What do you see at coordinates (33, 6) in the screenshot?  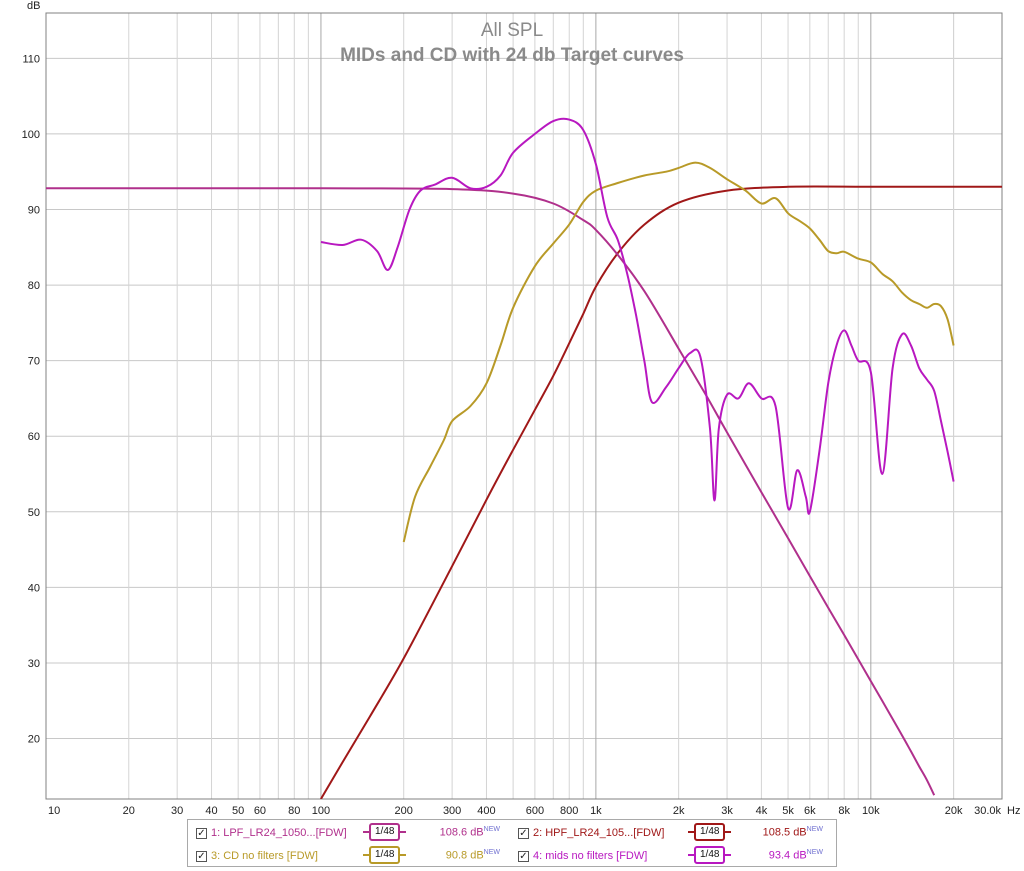 I see `y-axis-label: dB` at bounding box center [33, 6].